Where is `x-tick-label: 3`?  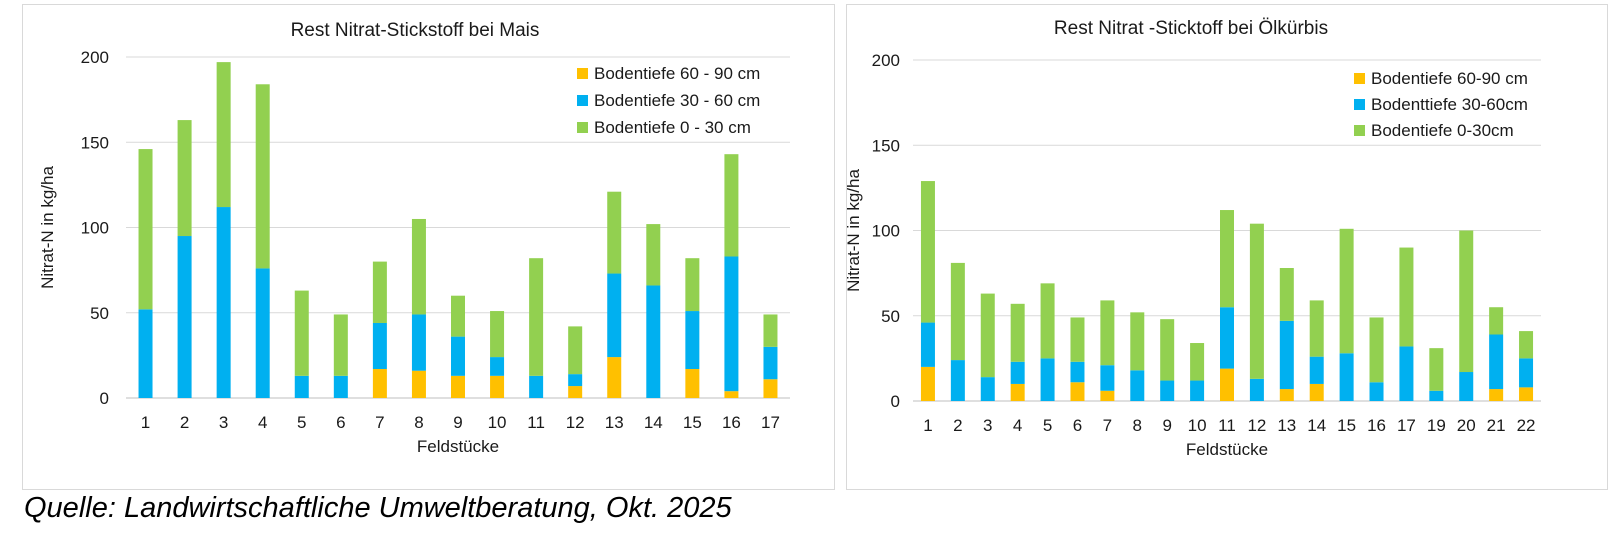
x-tick-label: 3 is located at coordinates (223, 422).